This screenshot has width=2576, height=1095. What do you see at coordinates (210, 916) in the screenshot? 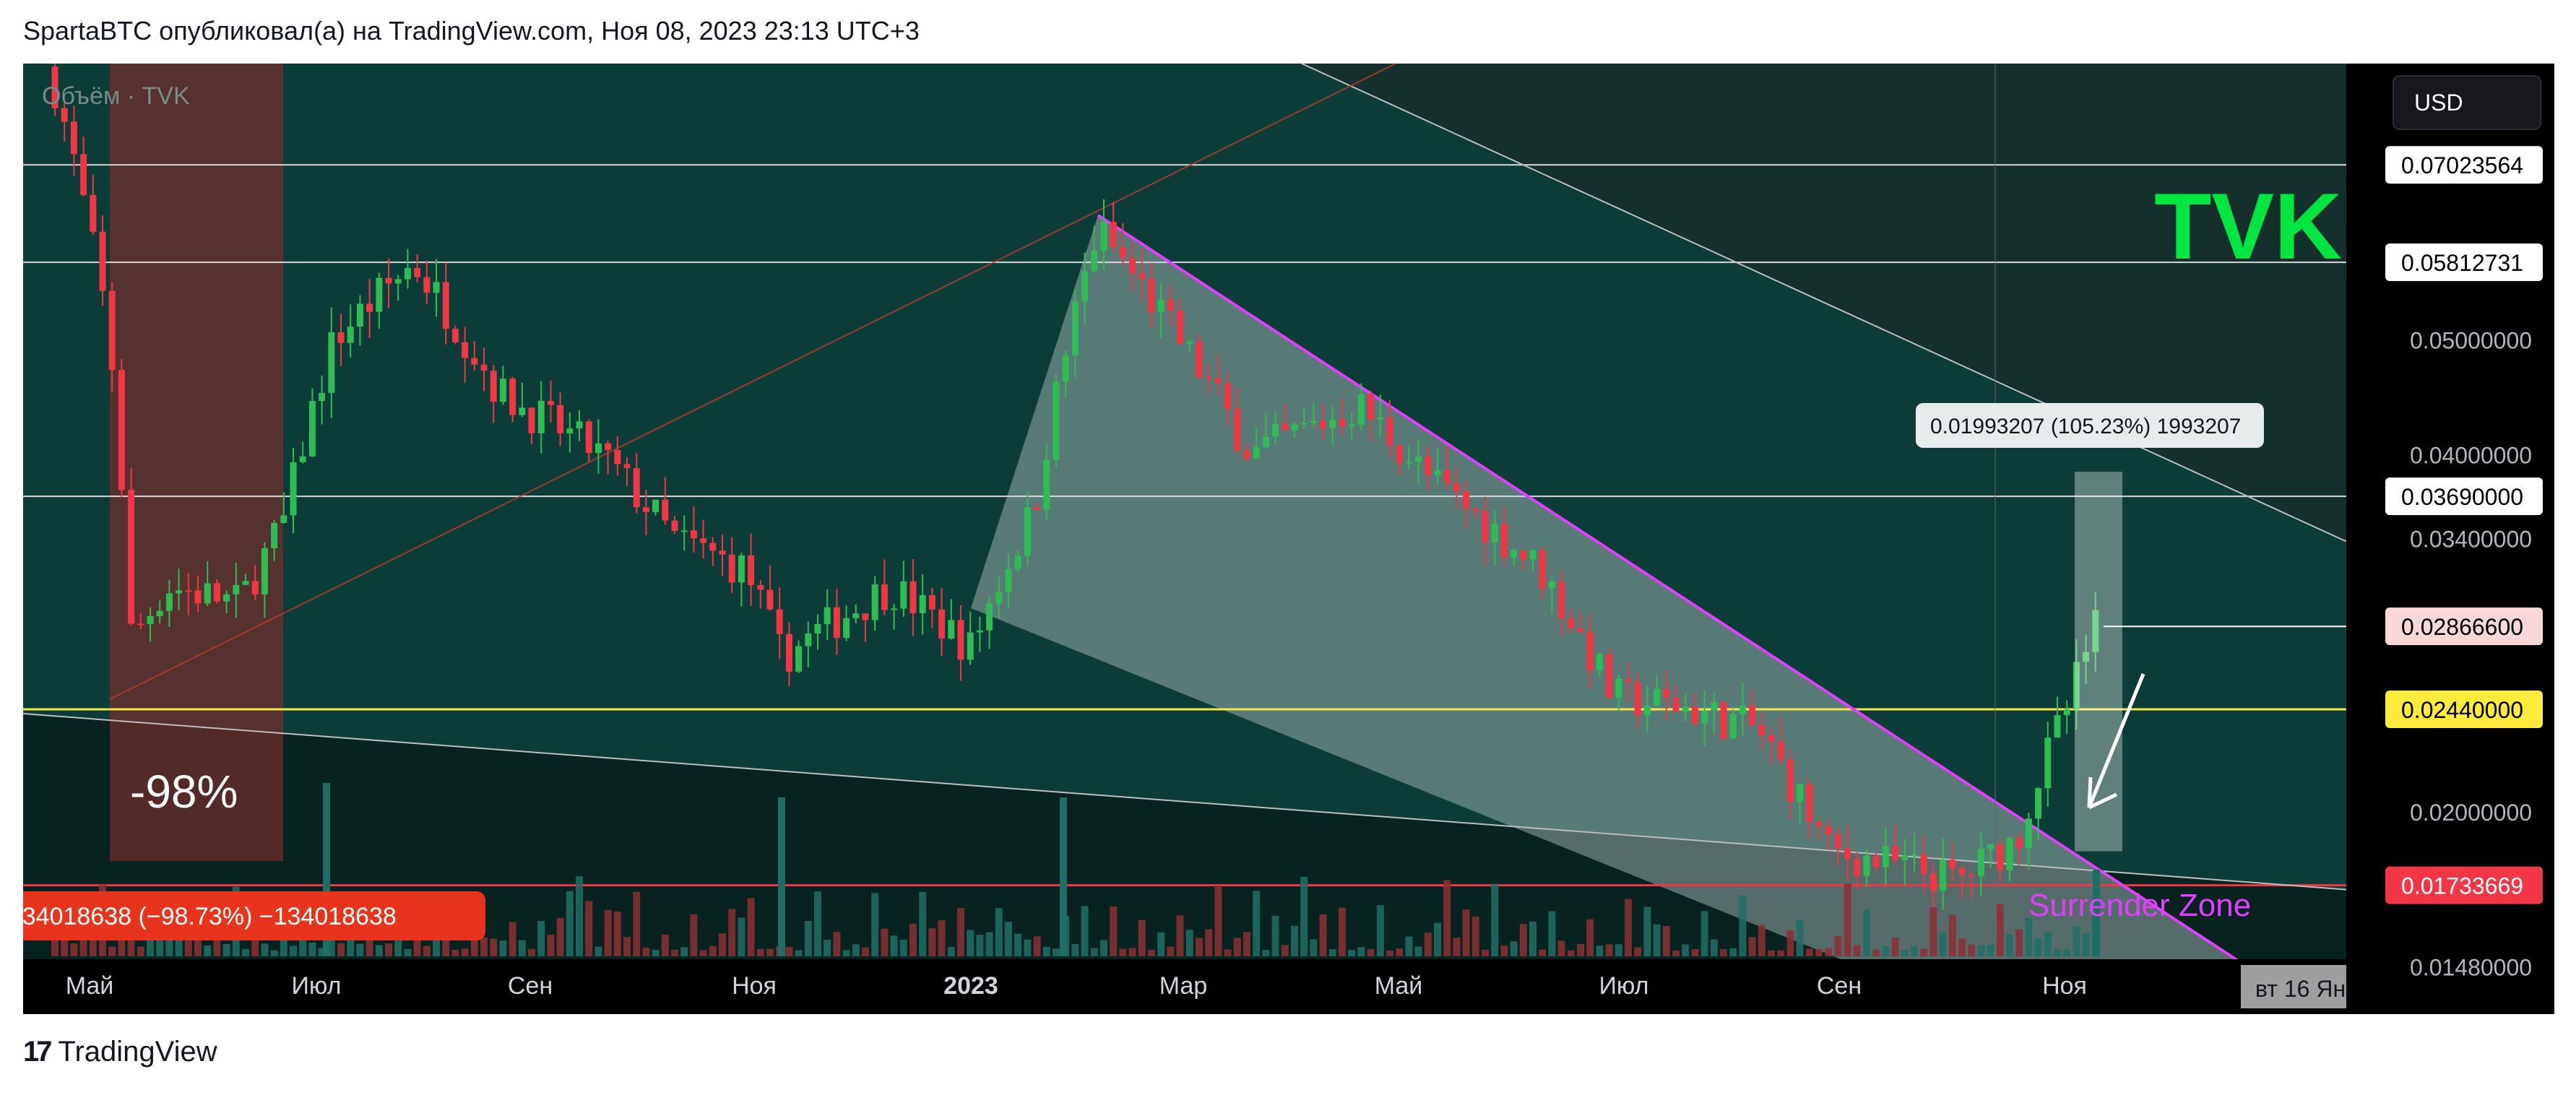
I see `drawdown-measure-label: −134018638 (−98.73%) −134018638` at bounding box center [210, 916].